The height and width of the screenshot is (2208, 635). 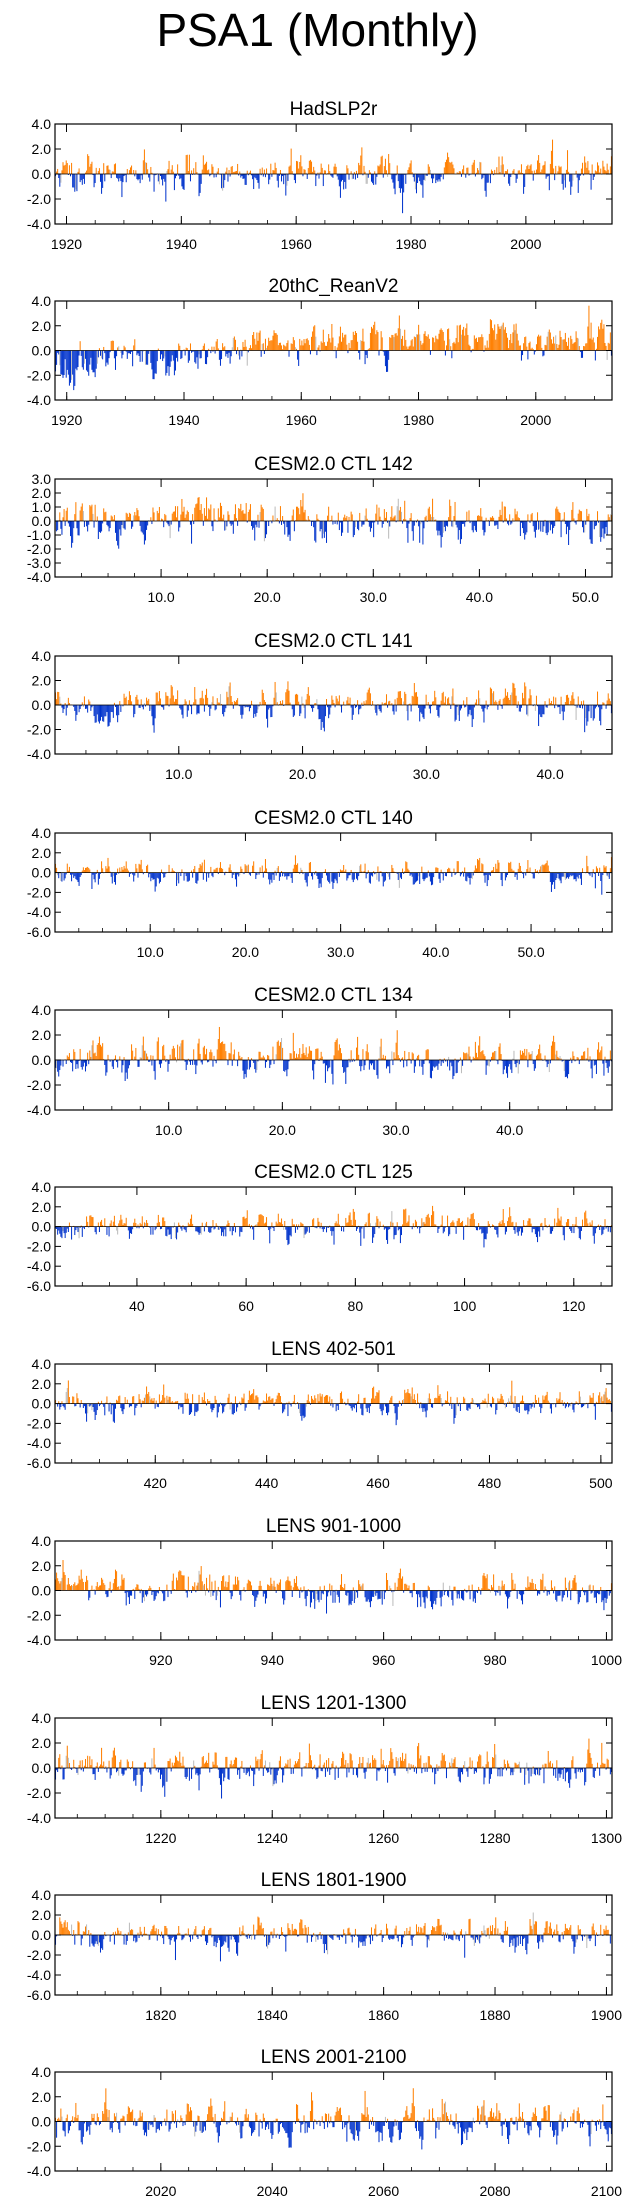 What do you see at coordinates (42, 1384) in the screenshot?
I see `y-tick-label: 2.0` at bounding box center [42, 1384].